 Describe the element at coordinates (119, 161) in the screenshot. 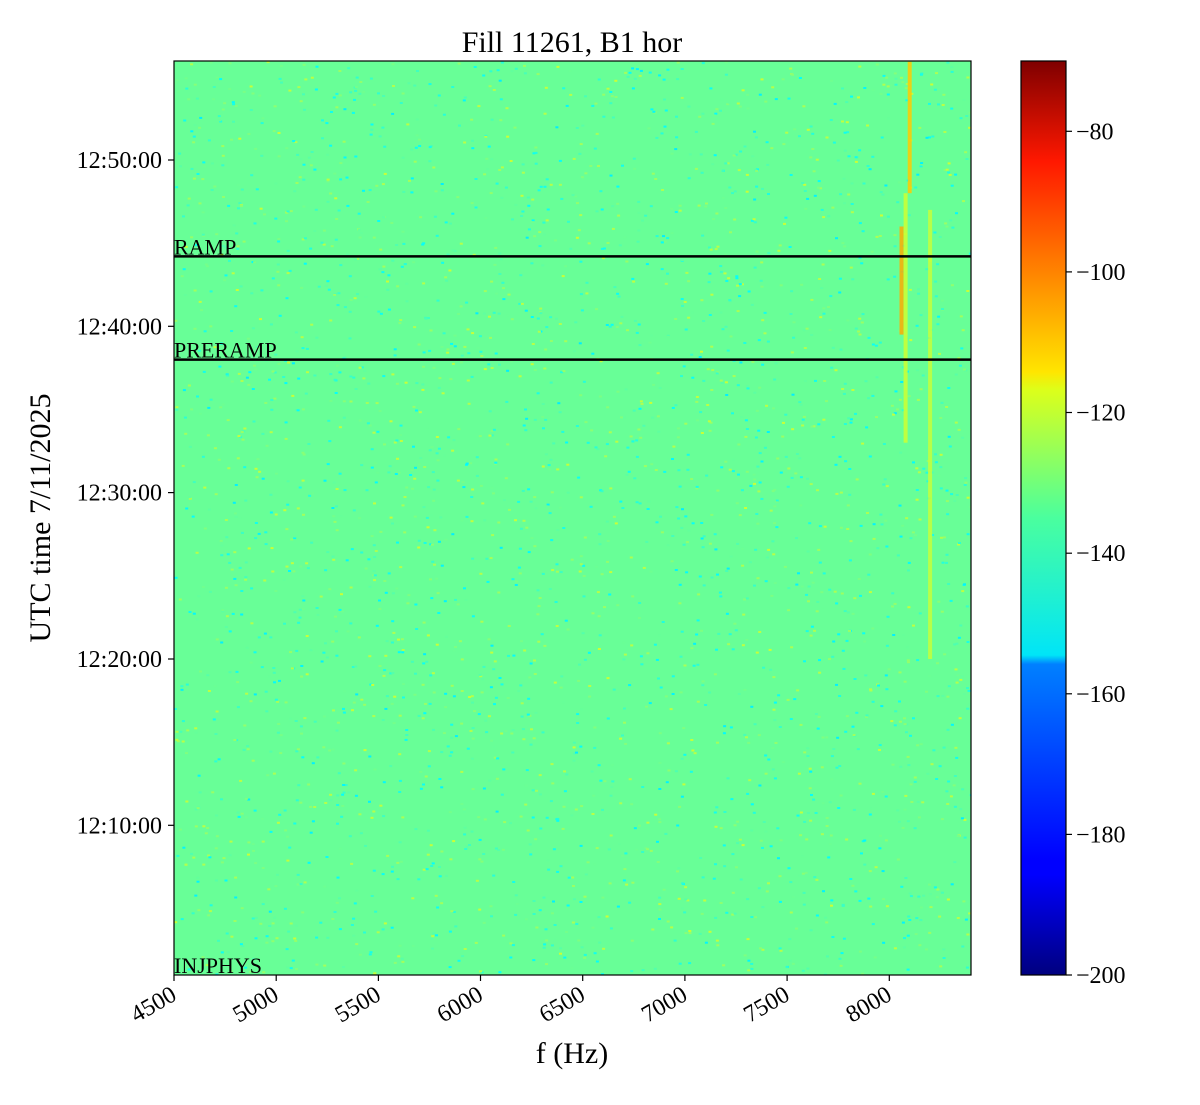

I see `y-tick-label: 12:50:00` at that location.